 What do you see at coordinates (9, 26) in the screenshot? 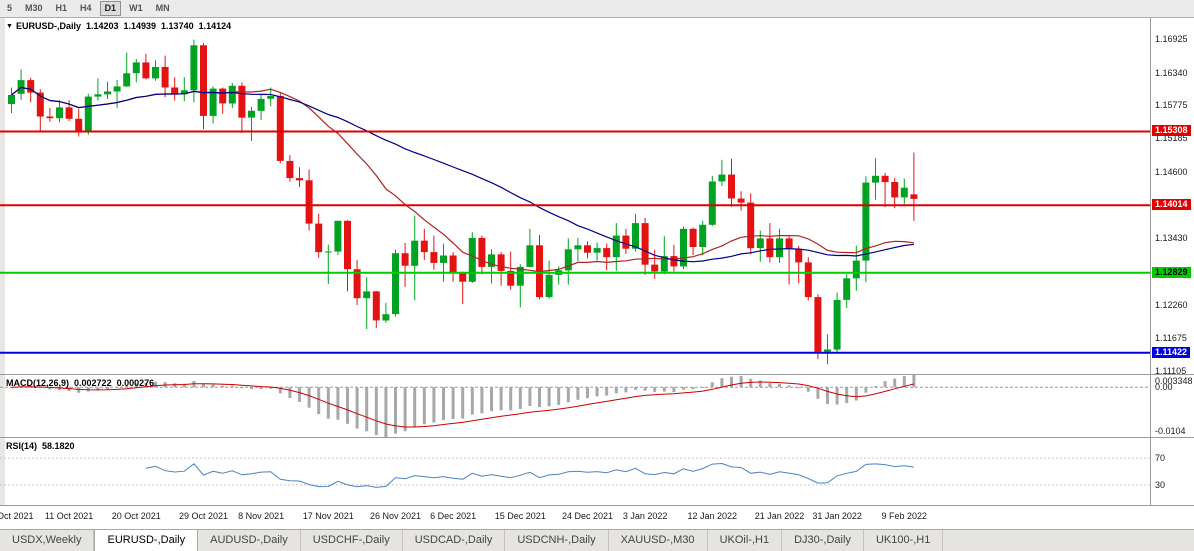
I see `symbol-dropdown-icon: ▼` at bounding box center [9, 26].